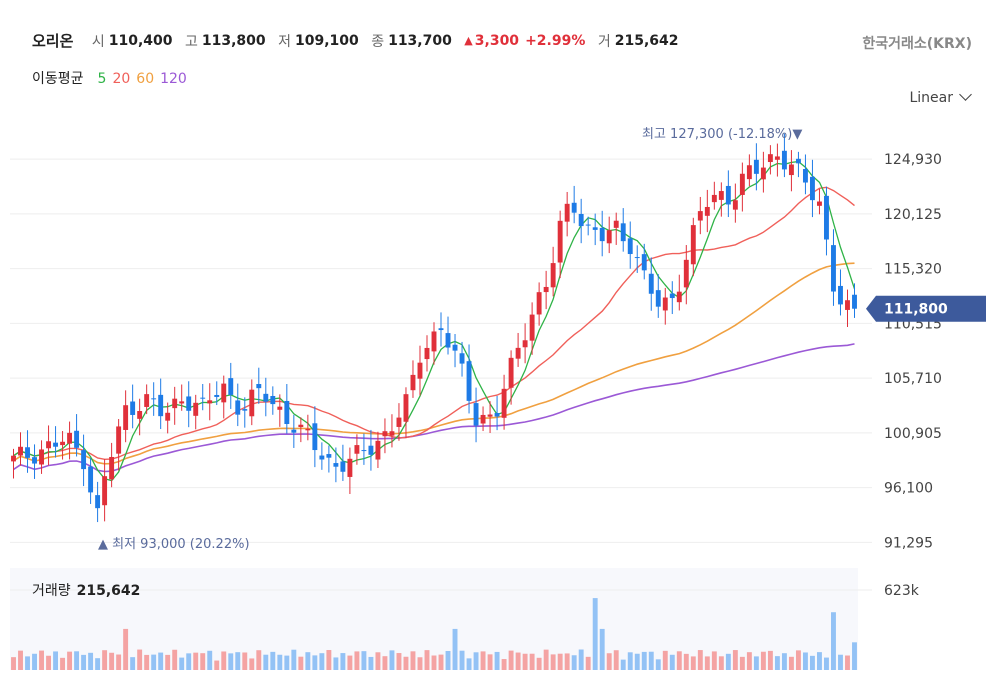  What do you see at coordinates (284, 41) in the screenshot?
I see `low-label: 저` at bounding box center [284, 41].